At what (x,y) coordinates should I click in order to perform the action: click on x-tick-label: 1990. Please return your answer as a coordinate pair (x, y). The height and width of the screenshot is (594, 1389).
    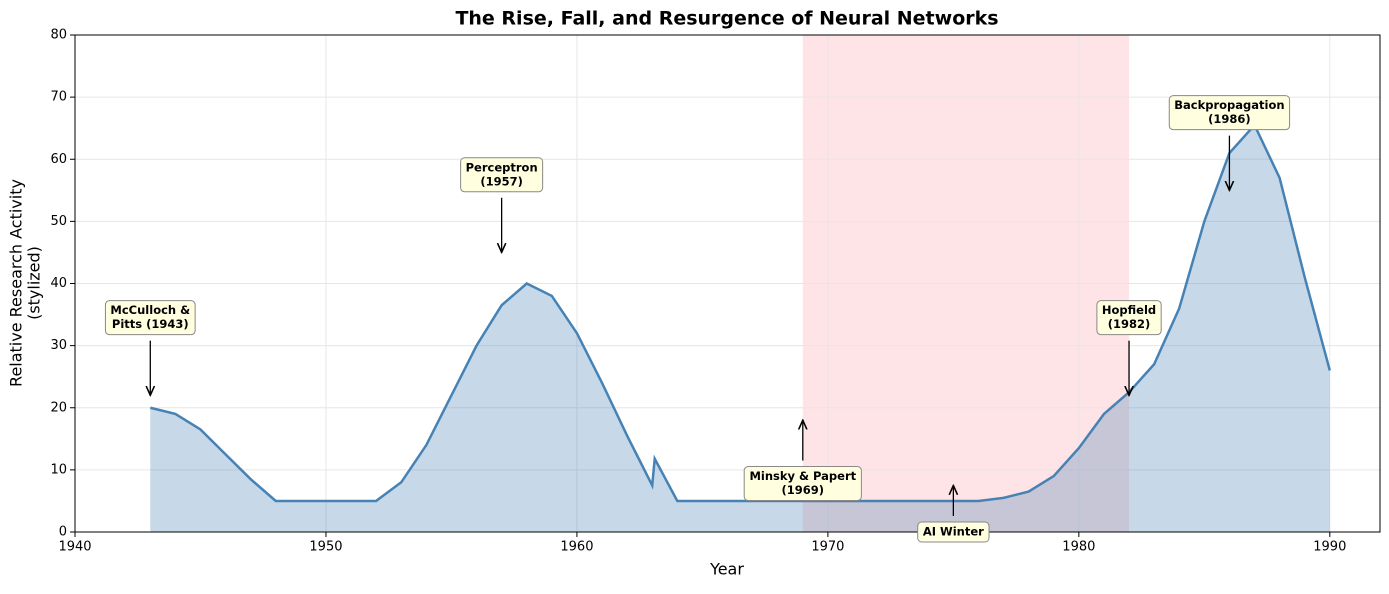
    Looking at the image, I should click on (1329, 547).